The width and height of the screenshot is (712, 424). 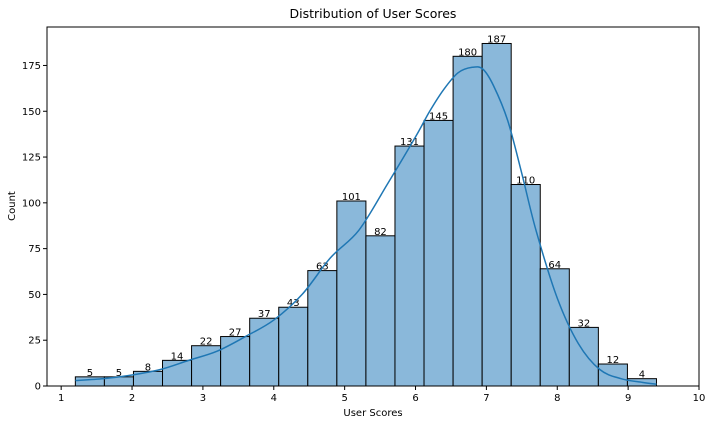 I want to click on bar-count-label: 64, so click(x=554, y=265).